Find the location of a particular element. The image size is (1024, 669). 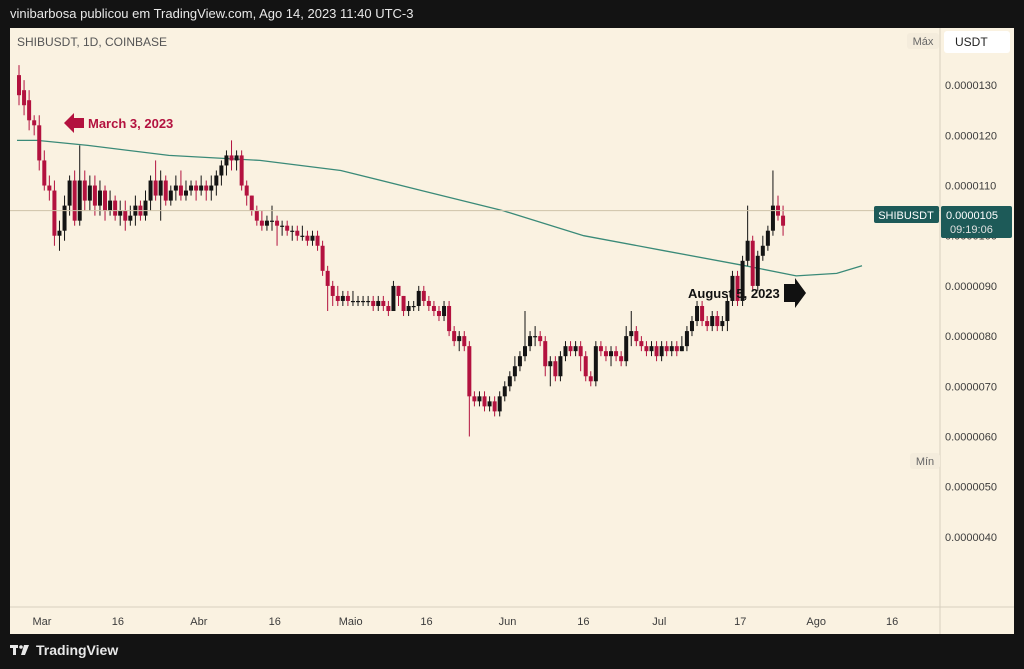

currency-label: USDT is located at coordinates (971, 42).